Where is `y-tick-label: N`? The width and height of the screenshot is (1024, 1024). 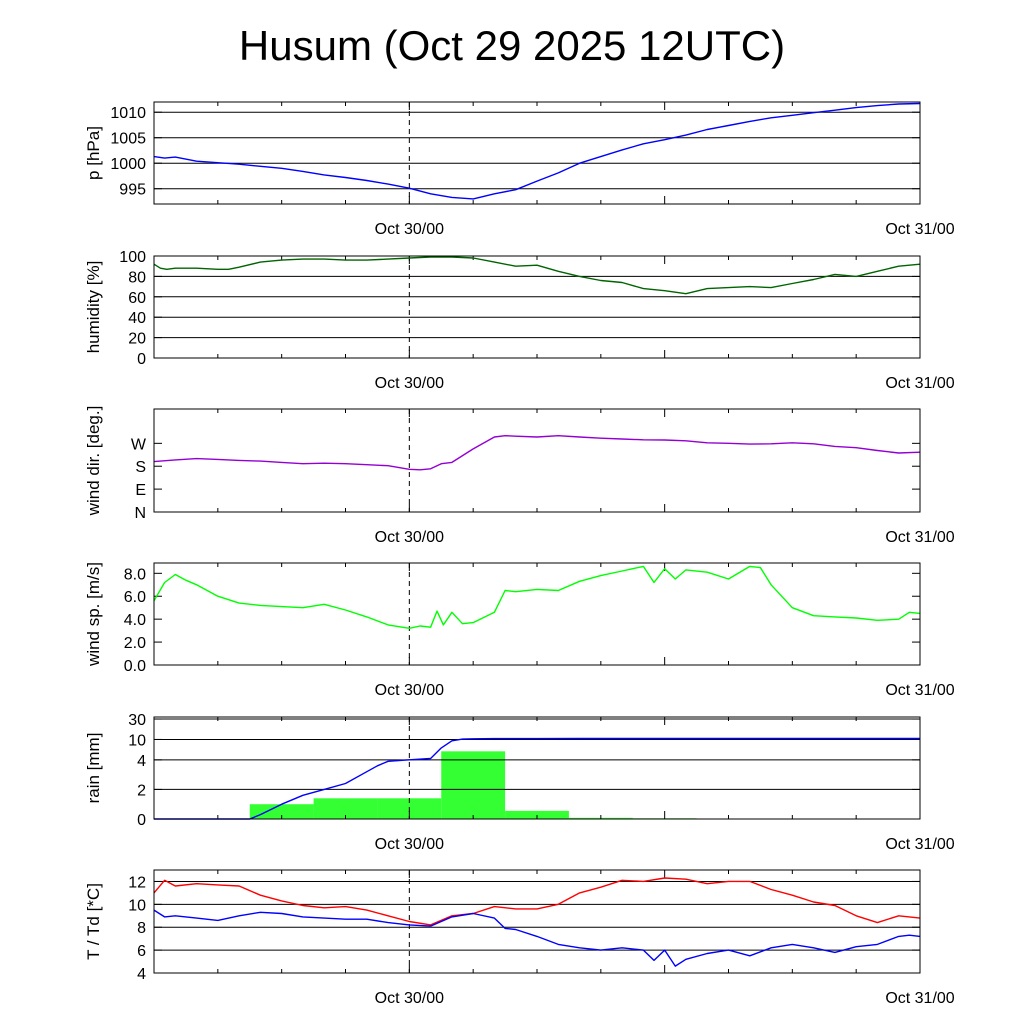 y-tick-label: N is located at coordinates (140, 513).